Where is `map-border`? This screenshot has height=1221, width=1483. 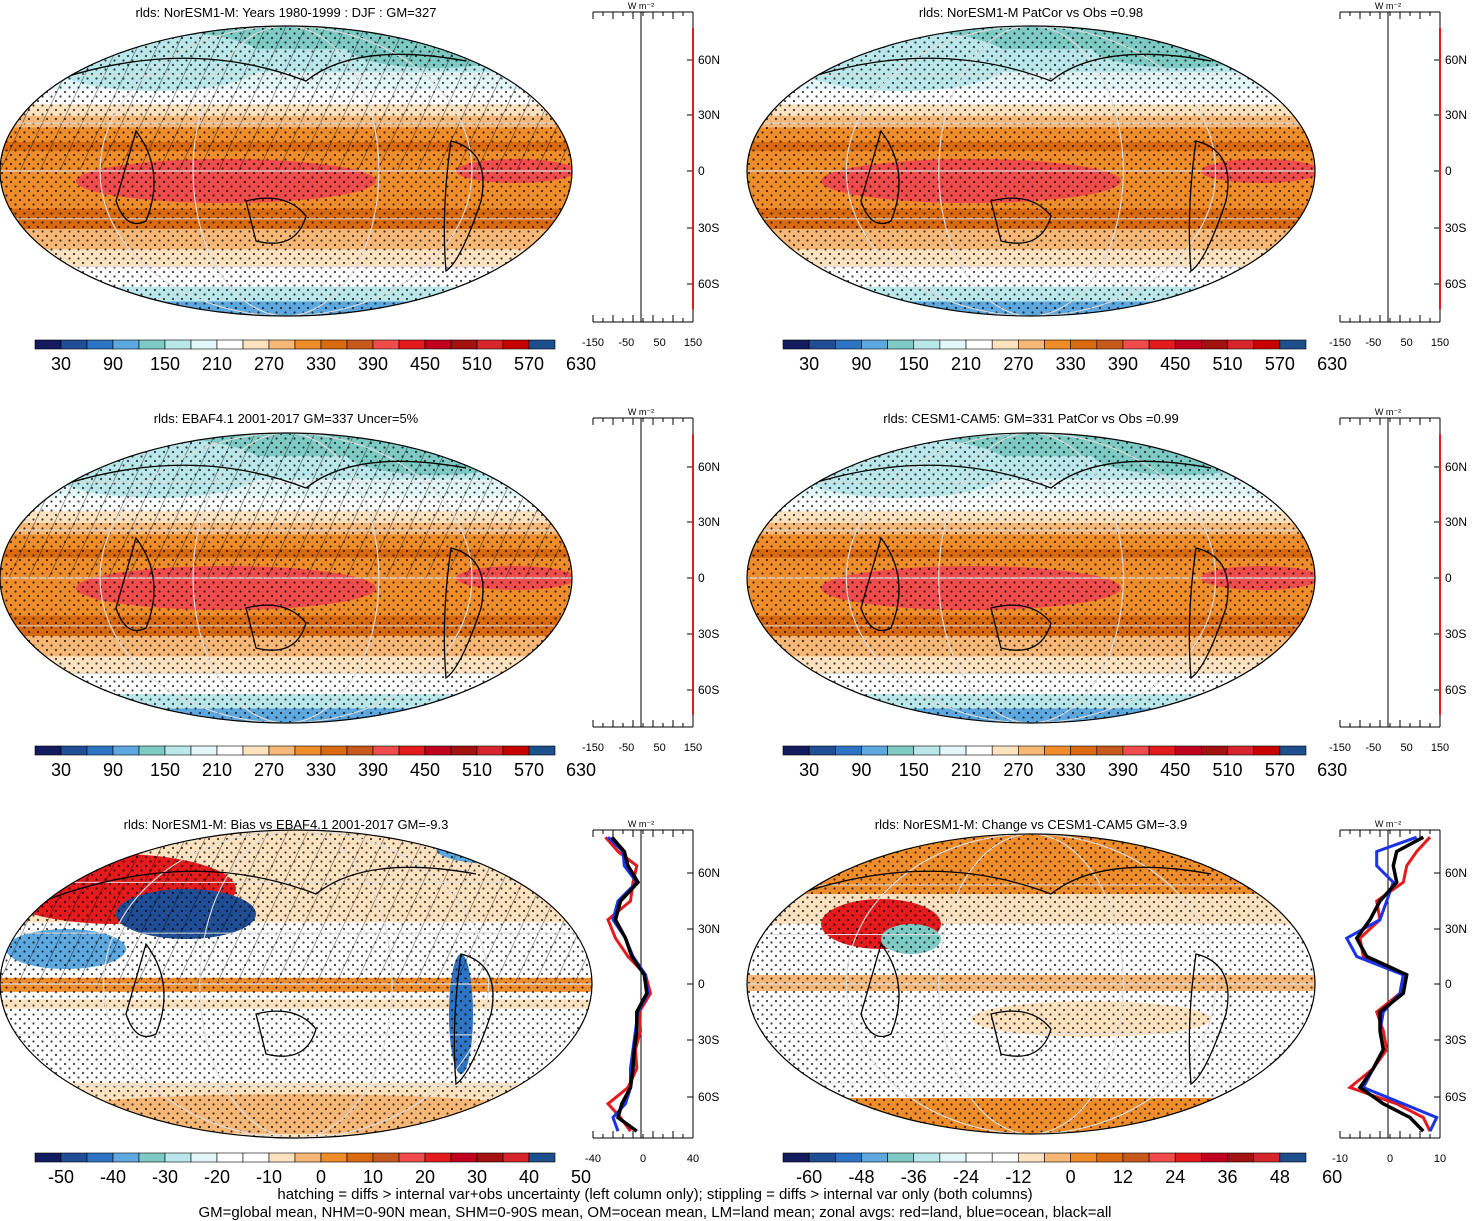 map-border is located at coordinates (1031, 578).